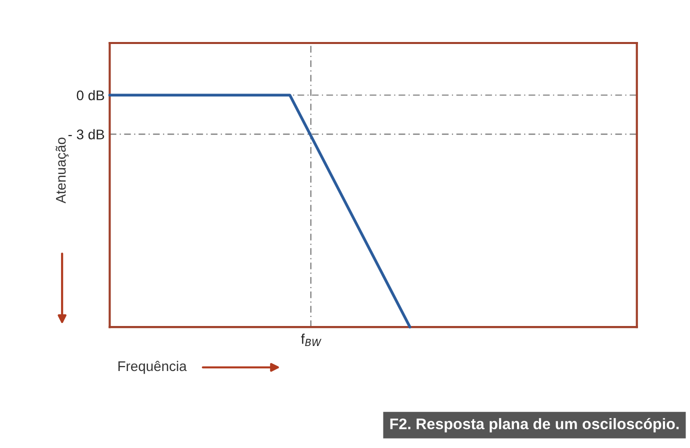  Describe the element at coordinates (86, 134) in the screenshot. I see `y-tick-label: - 3 dB` at that location.